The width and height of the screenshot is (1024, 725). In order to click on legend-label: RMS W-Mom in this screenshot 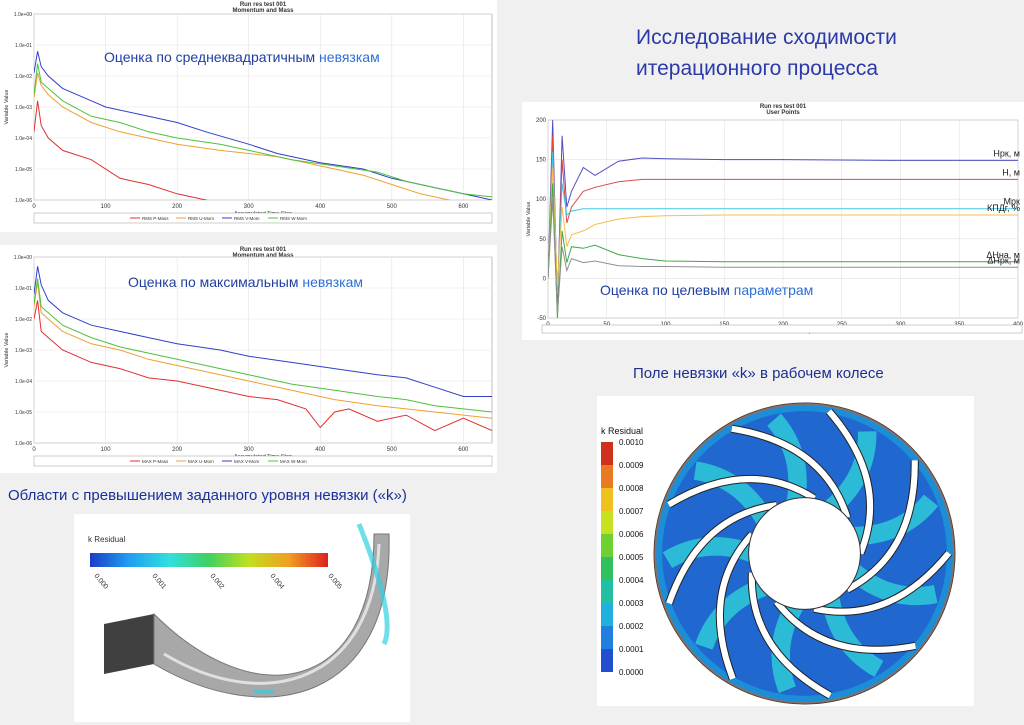, I will do `click(293, 218)`.